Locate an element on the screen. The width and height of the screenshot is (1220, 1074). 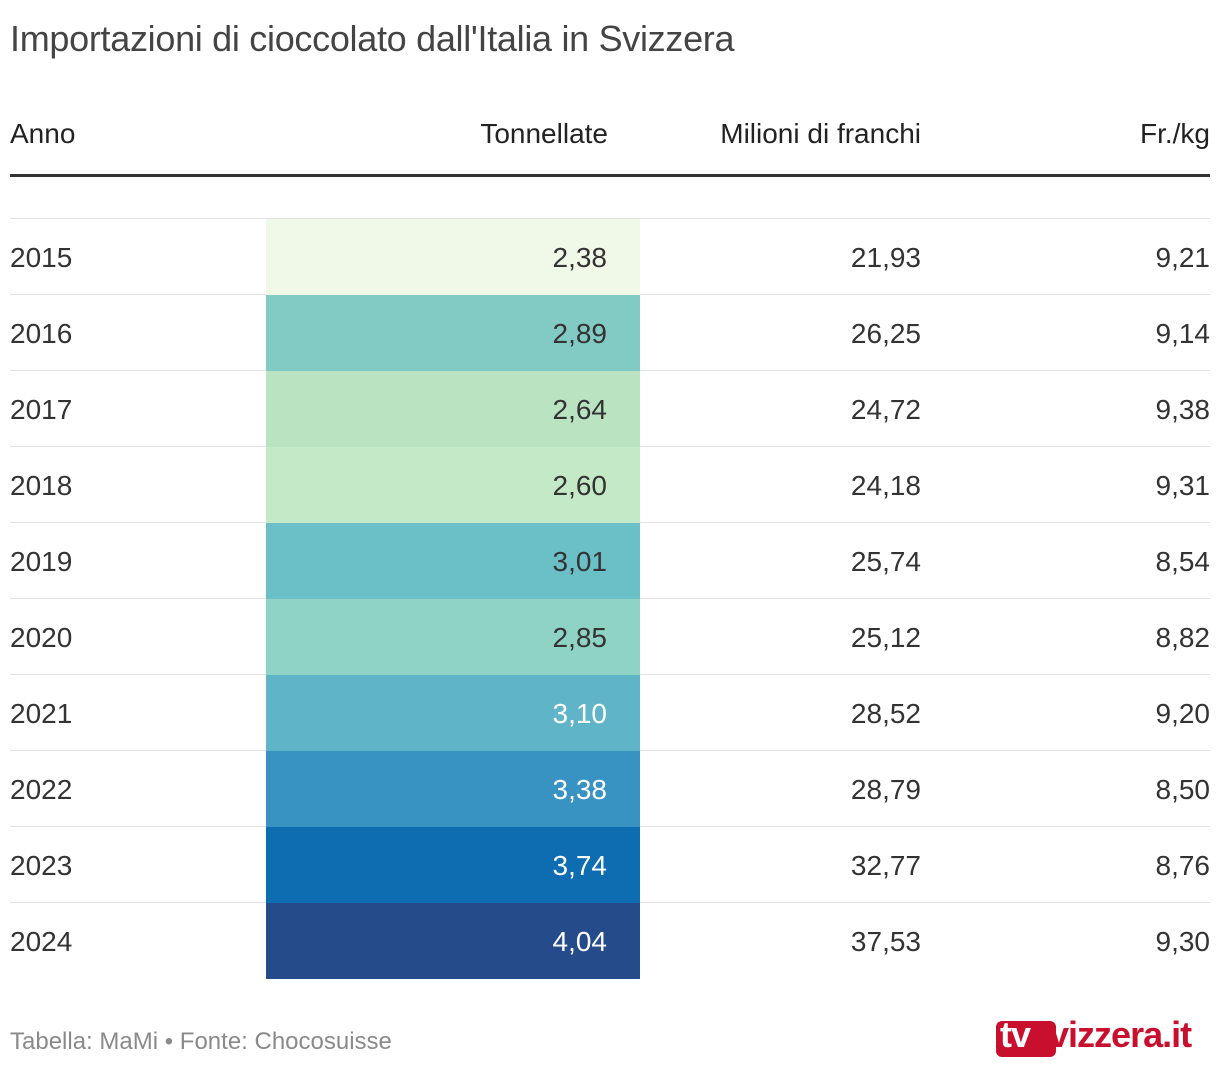
table-row: 2023 3,74 32,77 8,76 is located at coordinates (610, 865).